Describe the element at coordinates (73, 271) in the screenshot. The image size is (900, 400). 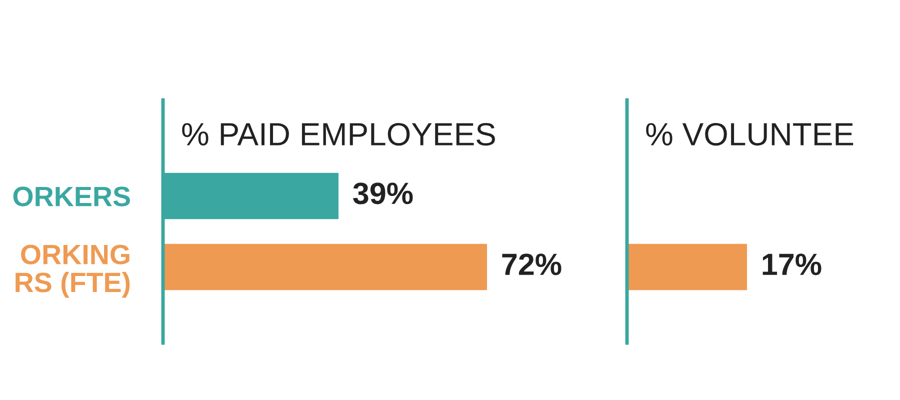
I see `y-tick-label: ORKING RS (FTE)` at that location.